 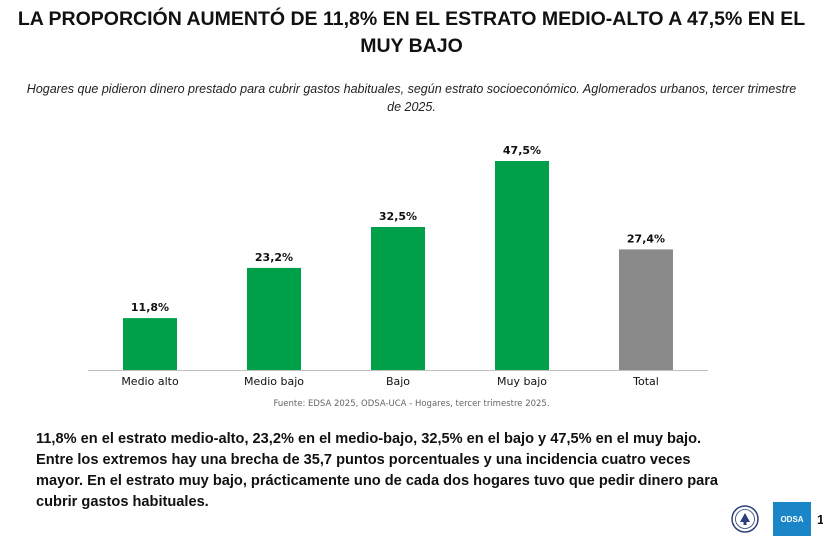 What do you see at coordinates (274, 257) in the screenshot?
I see `bar-data-label: 23,2%` at bounding box center [274, 257].